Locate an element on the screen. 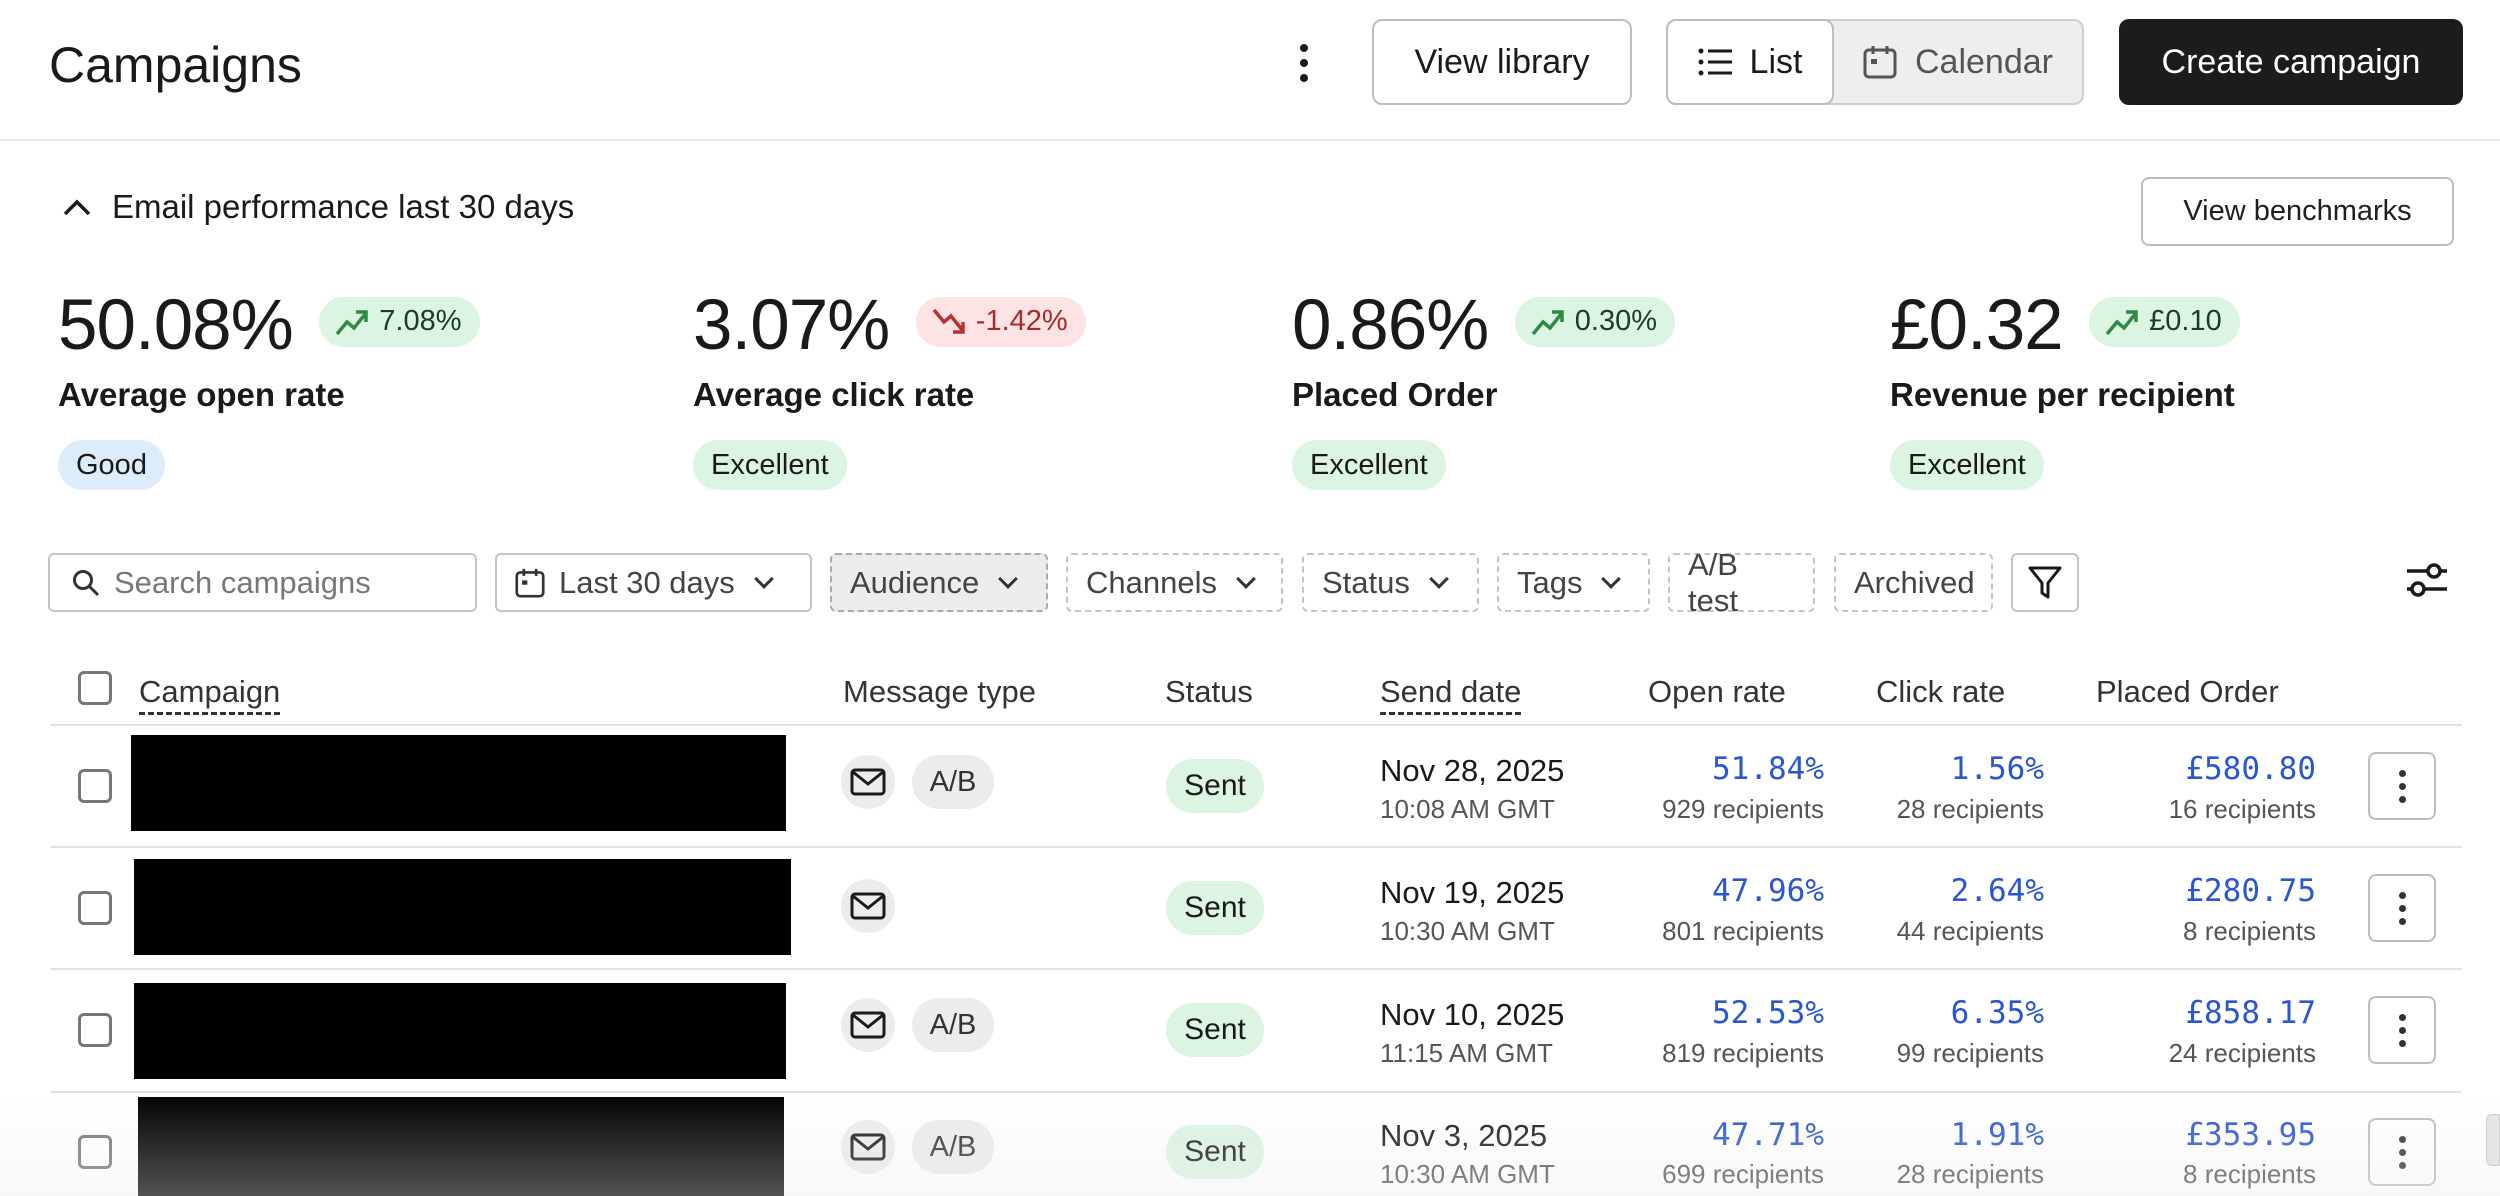 The image size is (2500, 1196). audience-filter: Audience is located at coordinates (939, 582).